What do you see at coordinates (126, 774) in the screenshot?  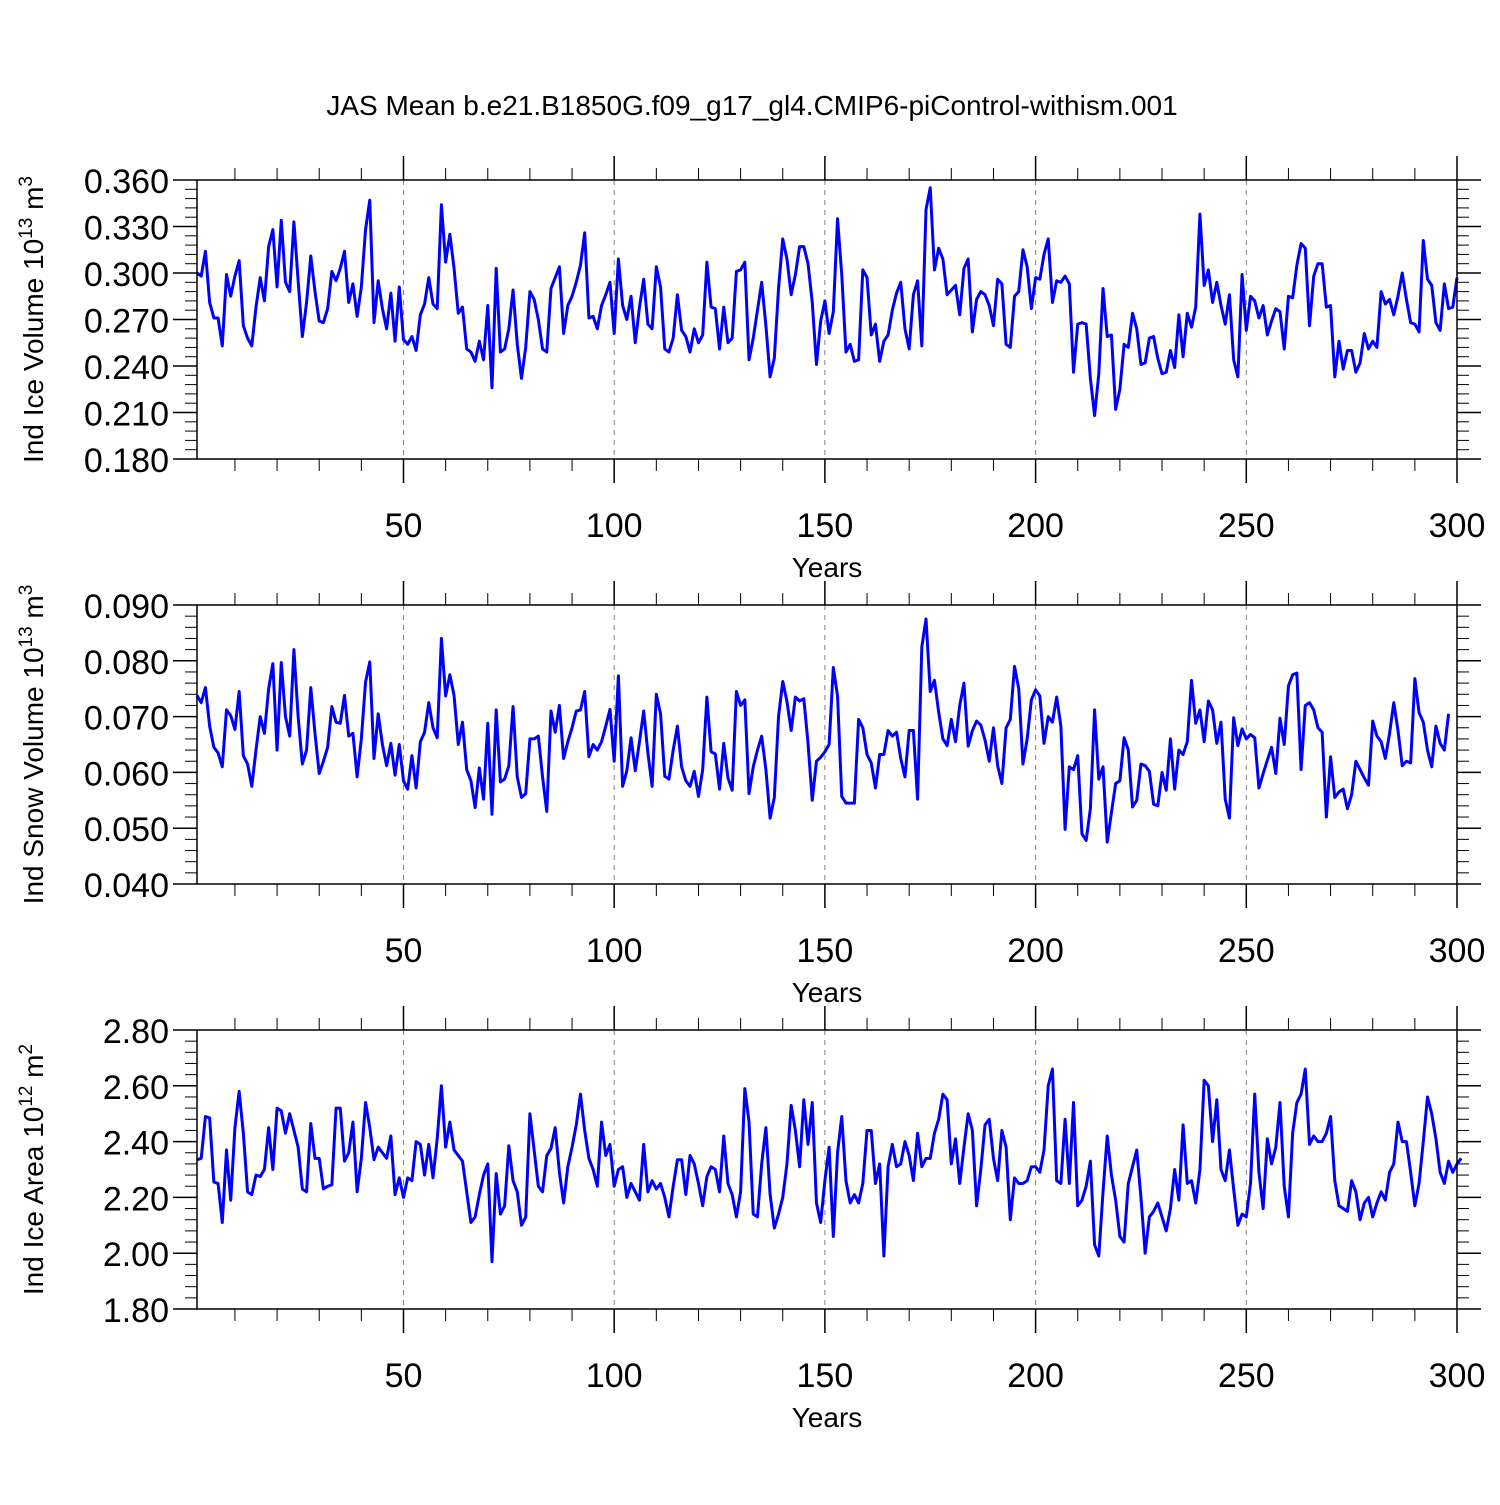 I see `y-tick-label: 0.060` at bounding box center [126, 774].